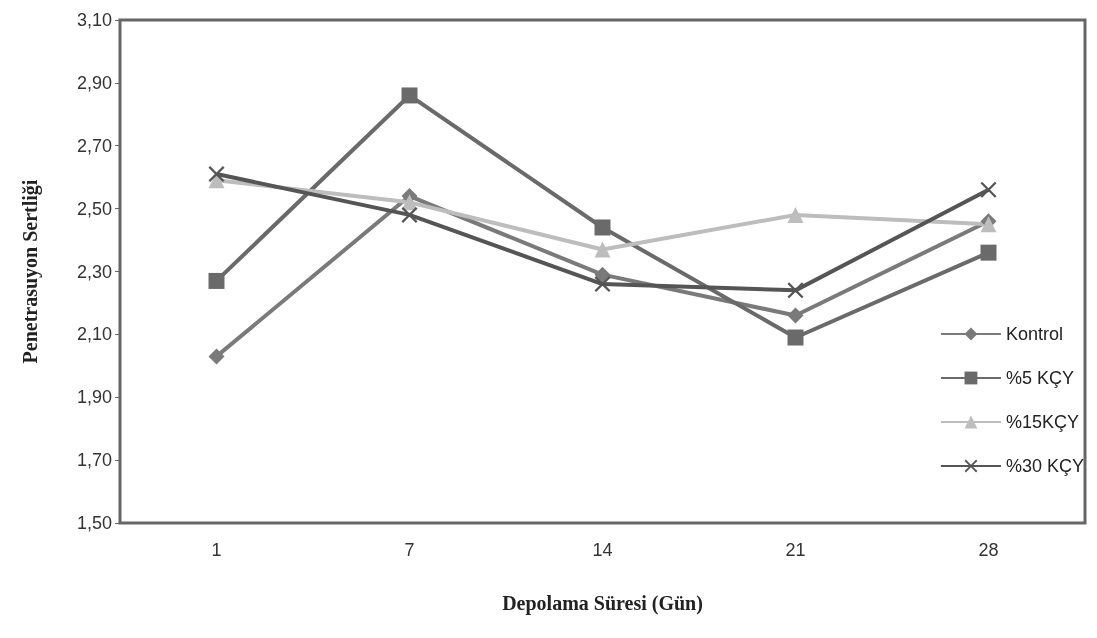 This screenshot has height=638, width=1097. I want to click on x-axis-title: Depolama Süresi (Gün), so click(602, 603).